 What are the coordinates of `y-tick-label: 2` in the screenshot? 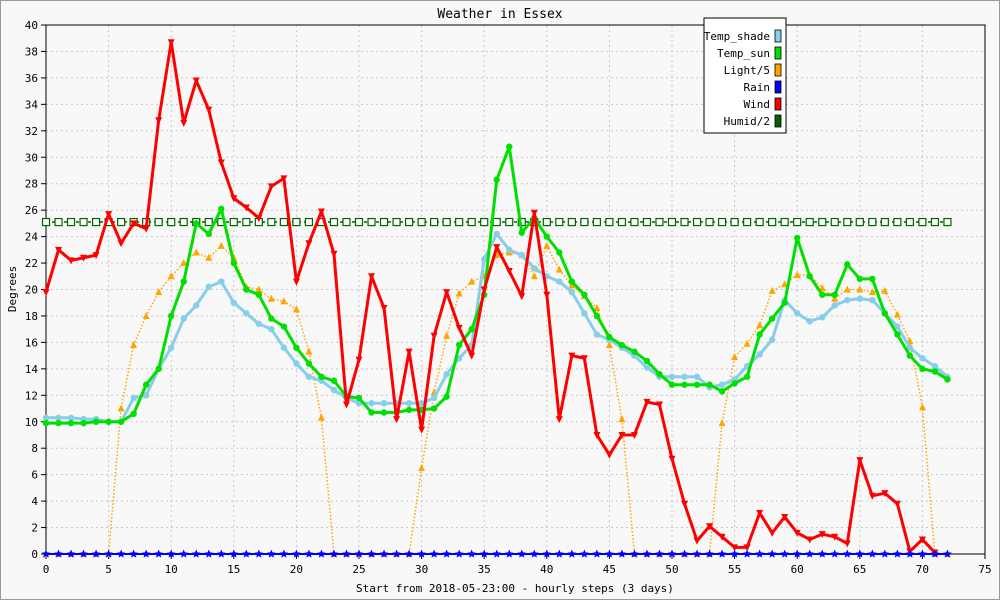 It's located at (34, 528).